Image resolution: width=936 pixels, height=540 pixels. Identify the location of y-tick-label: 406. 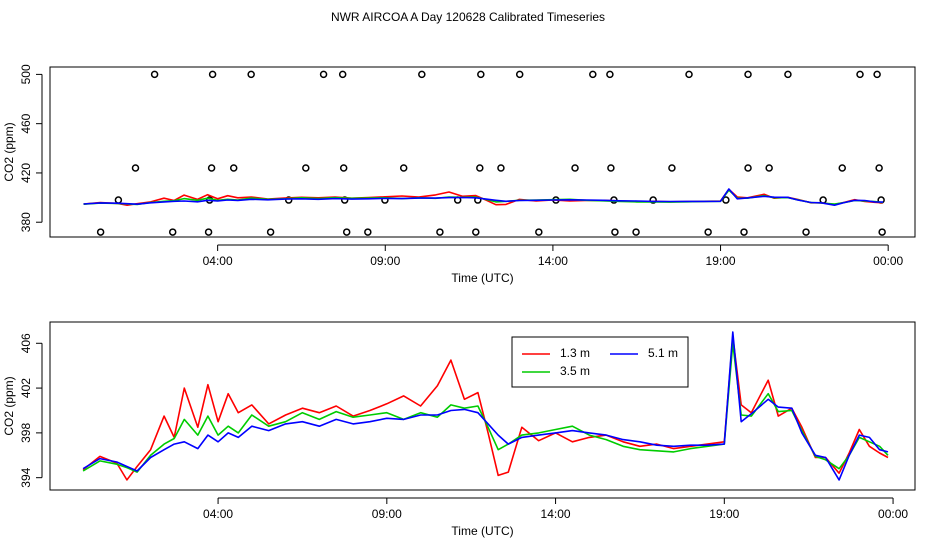
(26, 343).